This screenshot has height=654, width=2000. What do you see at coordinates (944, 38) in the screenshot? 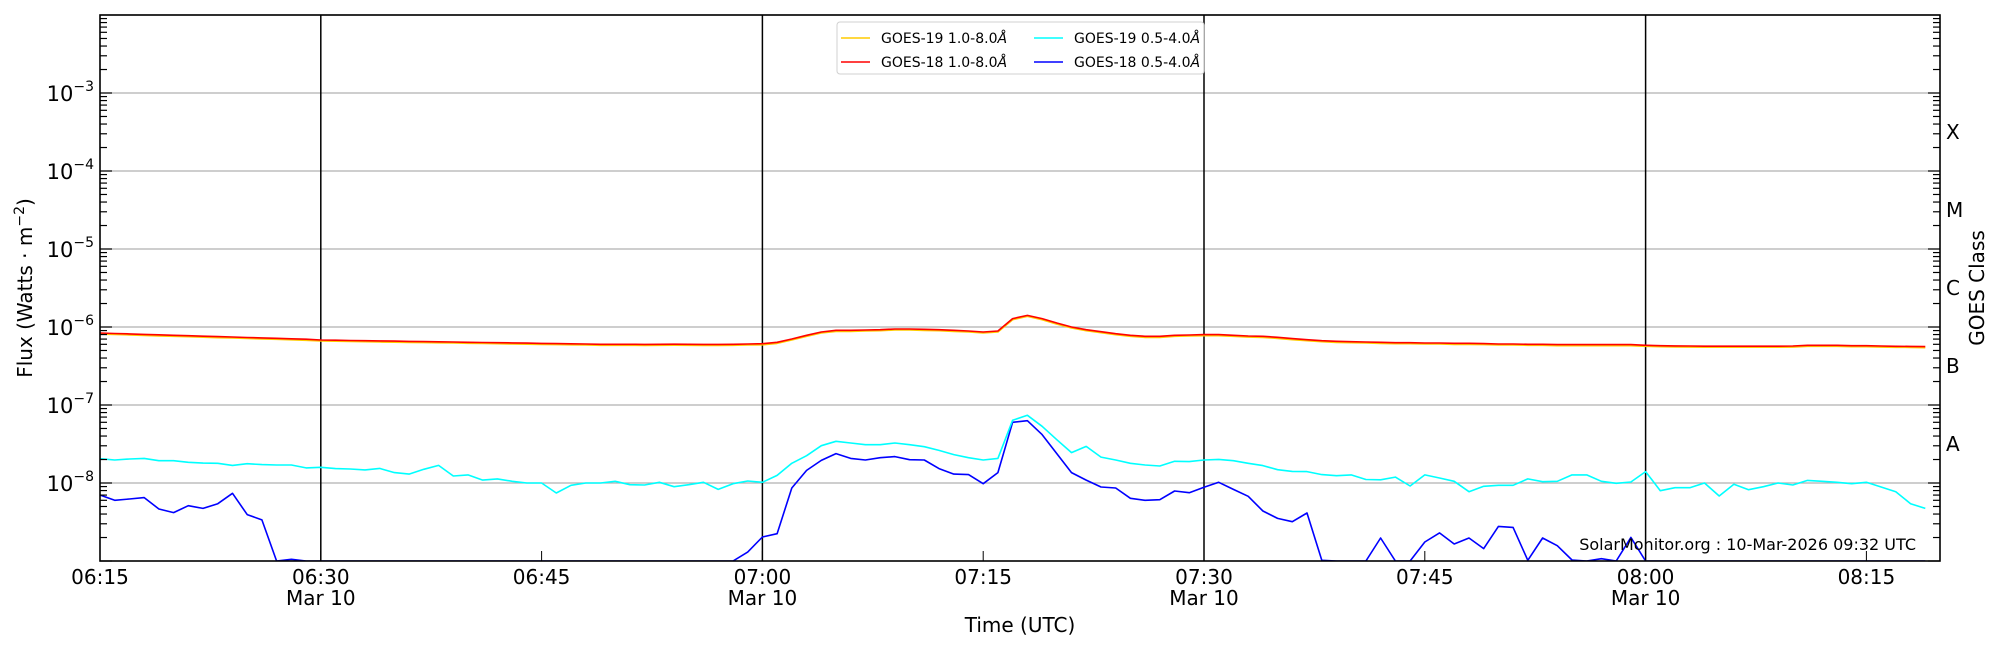
I see `legend-label: GOES-19 1.0-8.0Å` at bounding box center [944, 38].